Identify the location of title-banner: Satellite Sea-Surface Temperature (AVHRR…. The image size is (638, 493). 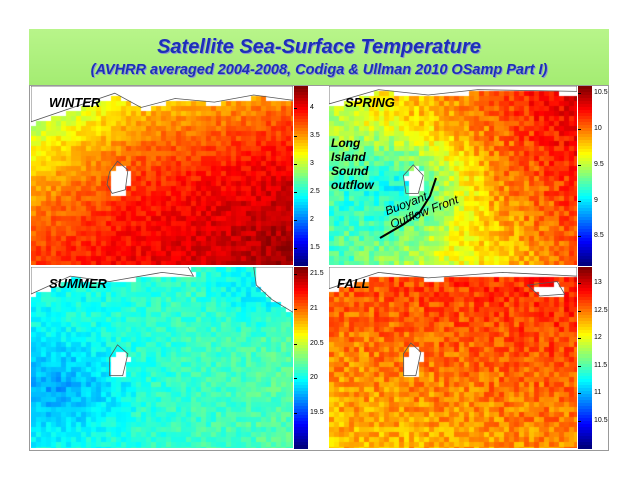
(319, 57).